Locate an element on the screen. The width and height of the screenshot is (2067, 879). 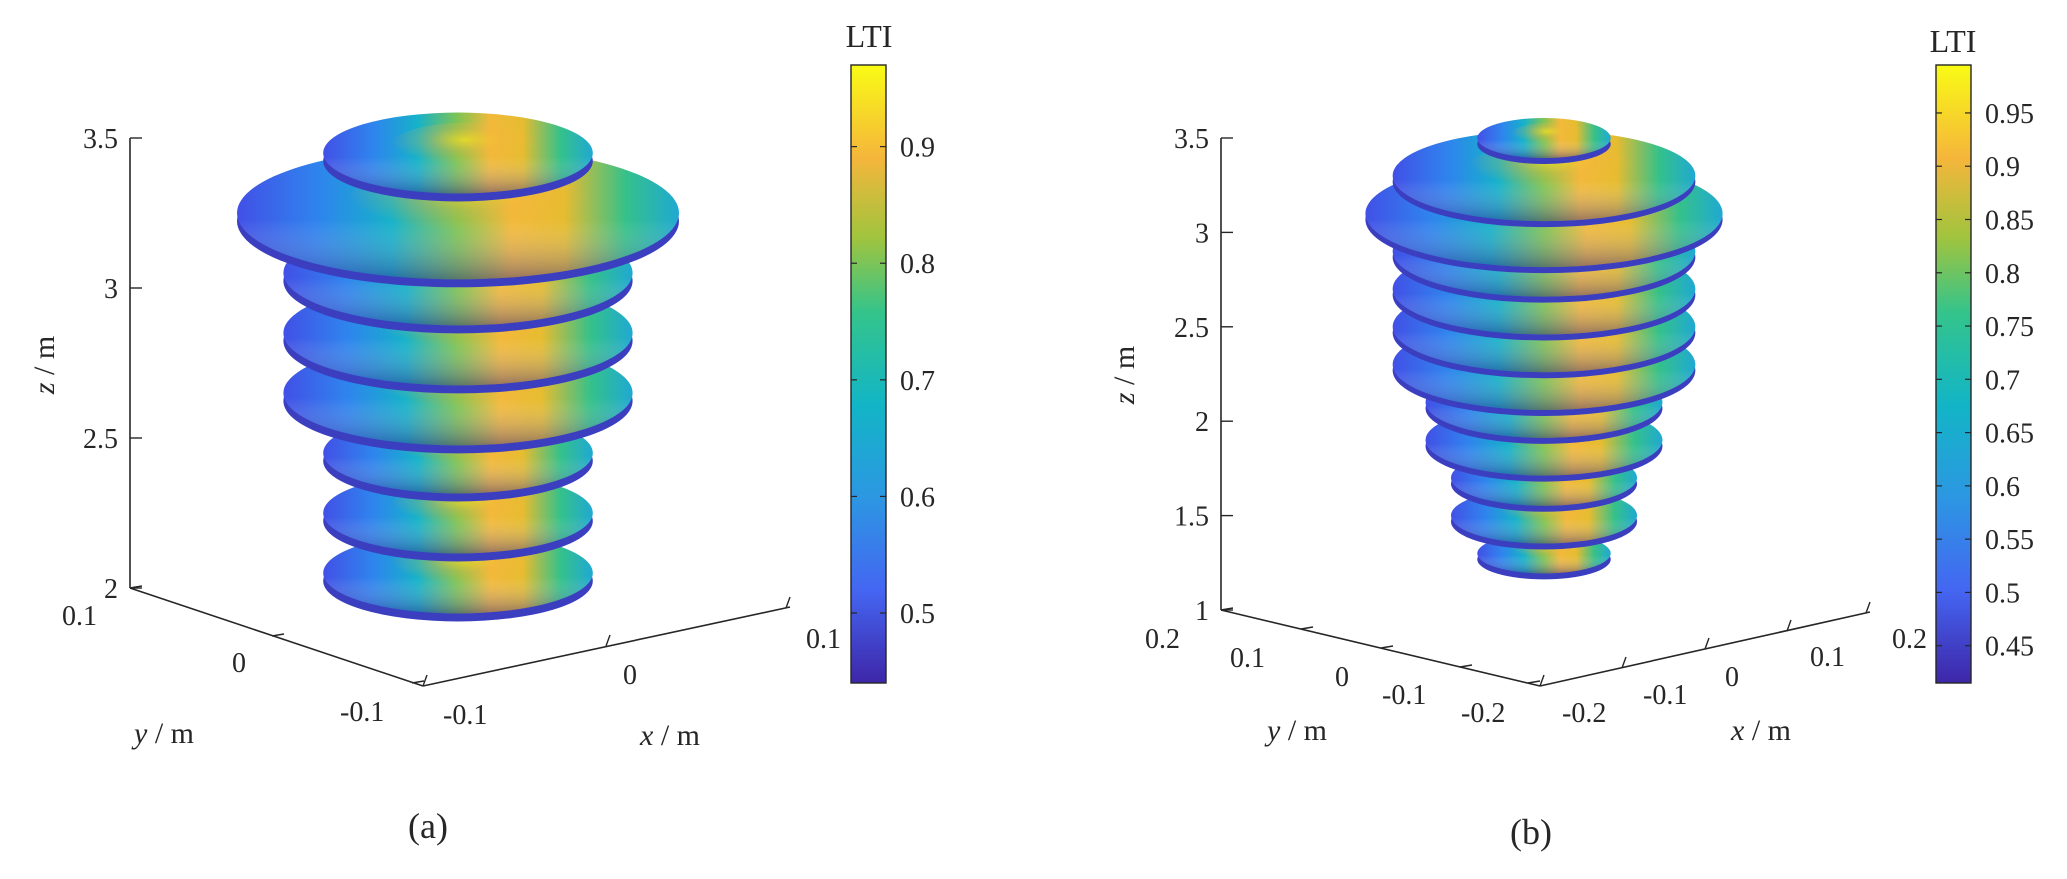
z-axis-label-a: z / m is located at coordinates (44, 365).